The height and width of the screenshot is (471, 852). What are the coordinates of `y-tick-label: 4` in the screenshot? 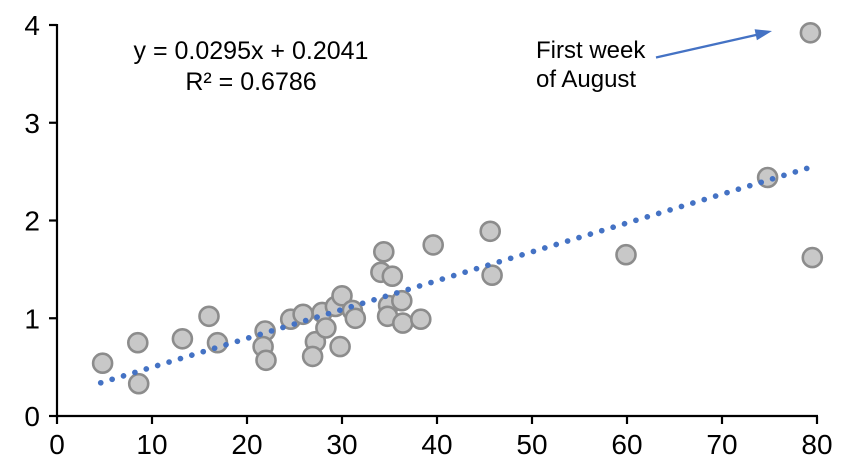 It's located at (32, 25).